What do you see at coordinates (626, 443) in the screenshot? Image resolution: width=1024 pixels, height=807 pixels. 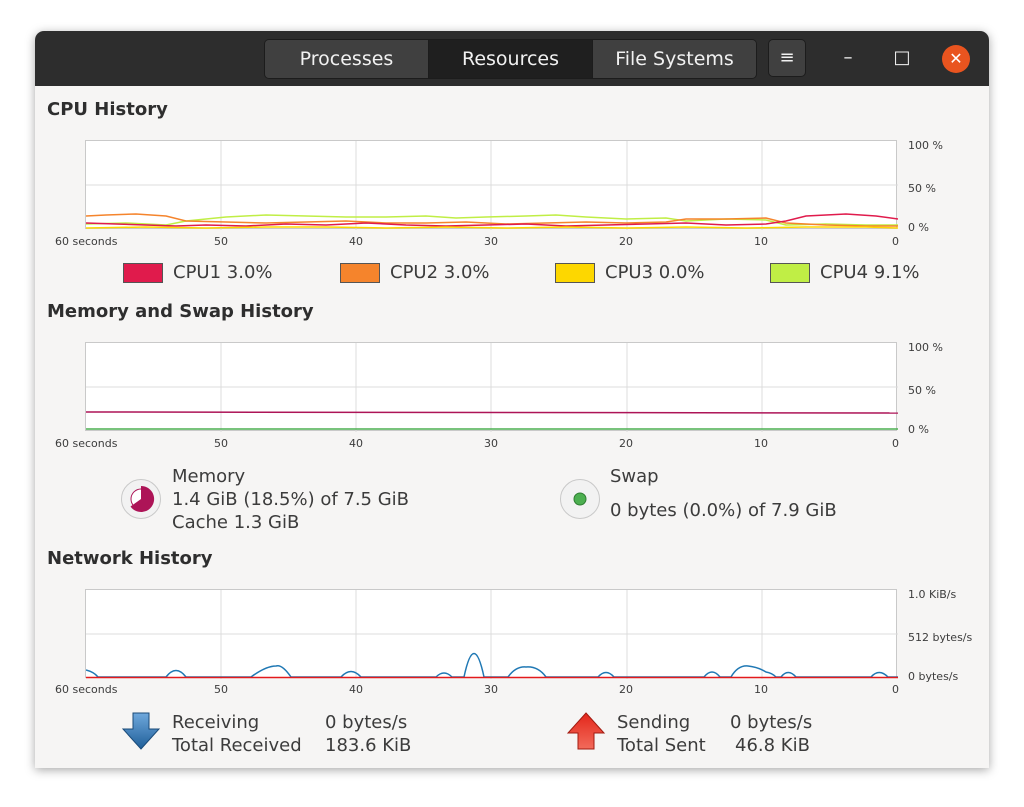 I see `memory-x-tick-20: 20` at bounding box center [626, 443].